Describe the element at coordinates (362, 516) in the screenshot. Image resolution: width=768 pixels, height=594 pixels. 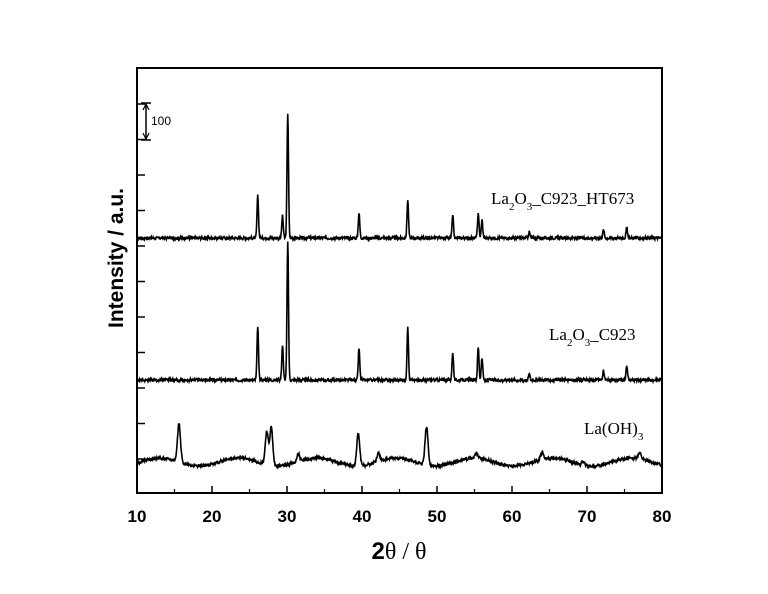
I see `x-tick-label: 40` at that location.